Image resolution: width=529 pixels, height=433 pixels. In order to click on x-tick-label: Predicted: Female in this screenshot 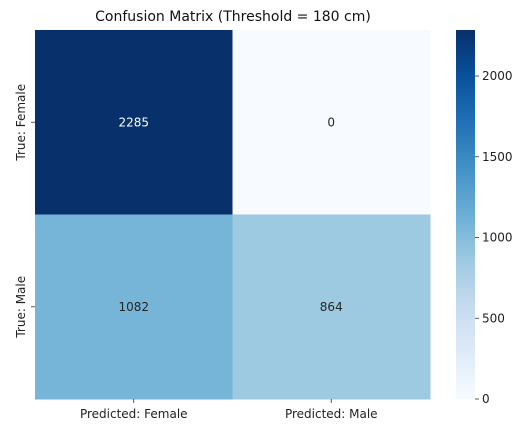, I will do `click(134, 414)`.